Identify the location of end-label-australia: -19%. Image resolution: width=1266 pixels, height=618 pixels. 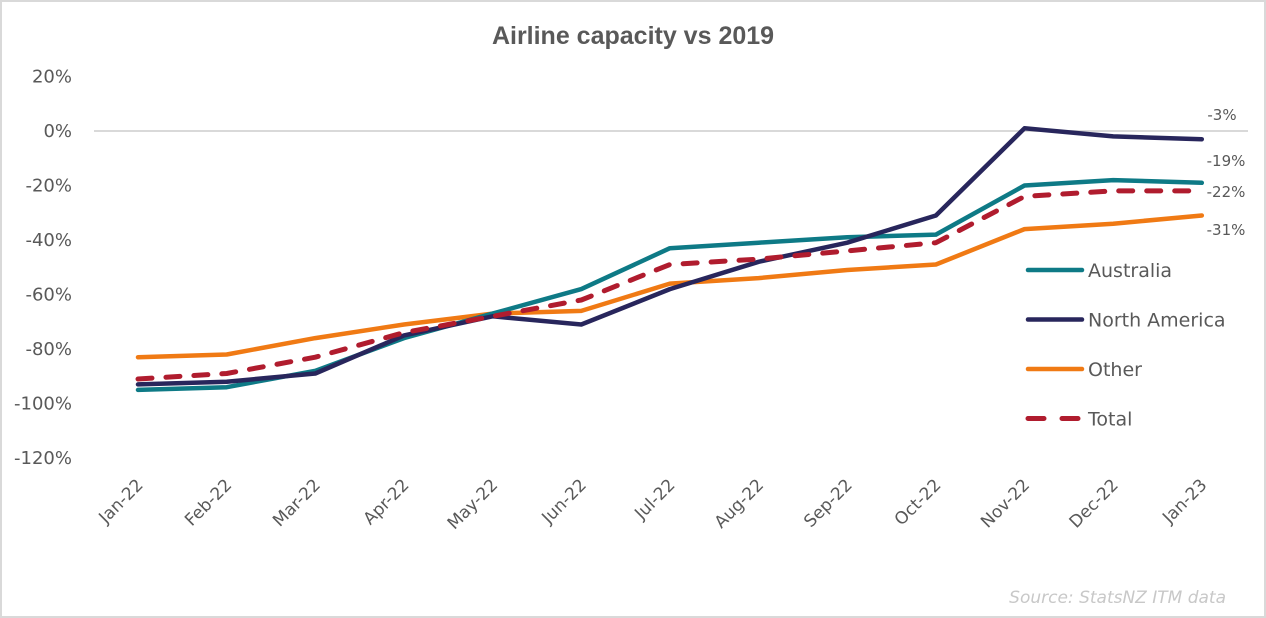
(1226, 161).